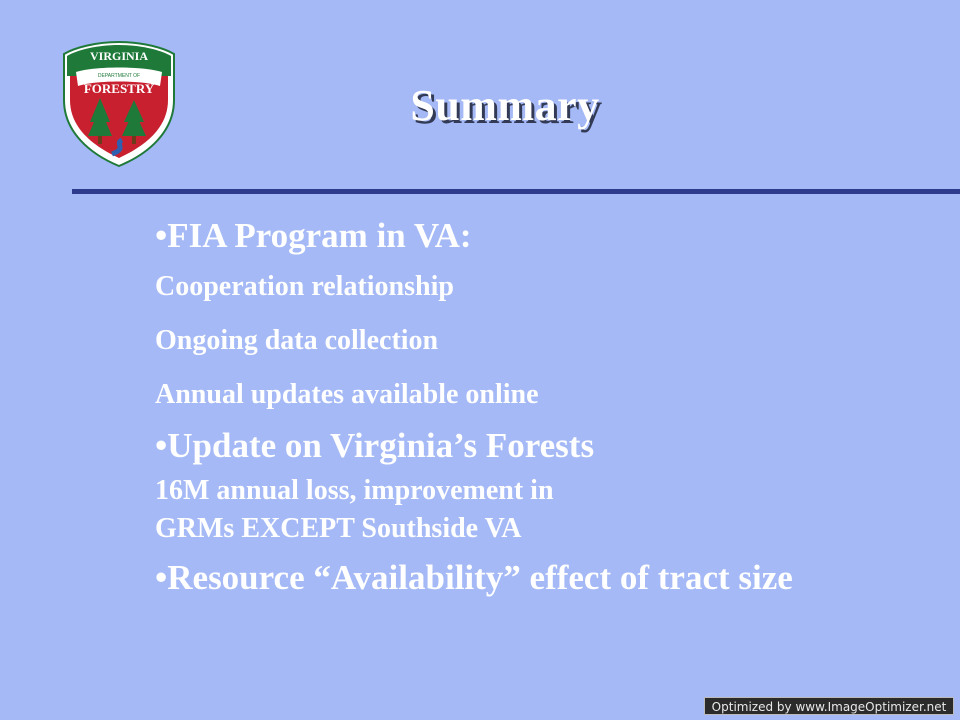  What do you see at coordinates (119, 104) in the screenshot?
I see `virginia-department-of-forestry-logo: VIRGINIA DEPARTMENT OF FORESTRY` at bounding box center [119, 104].